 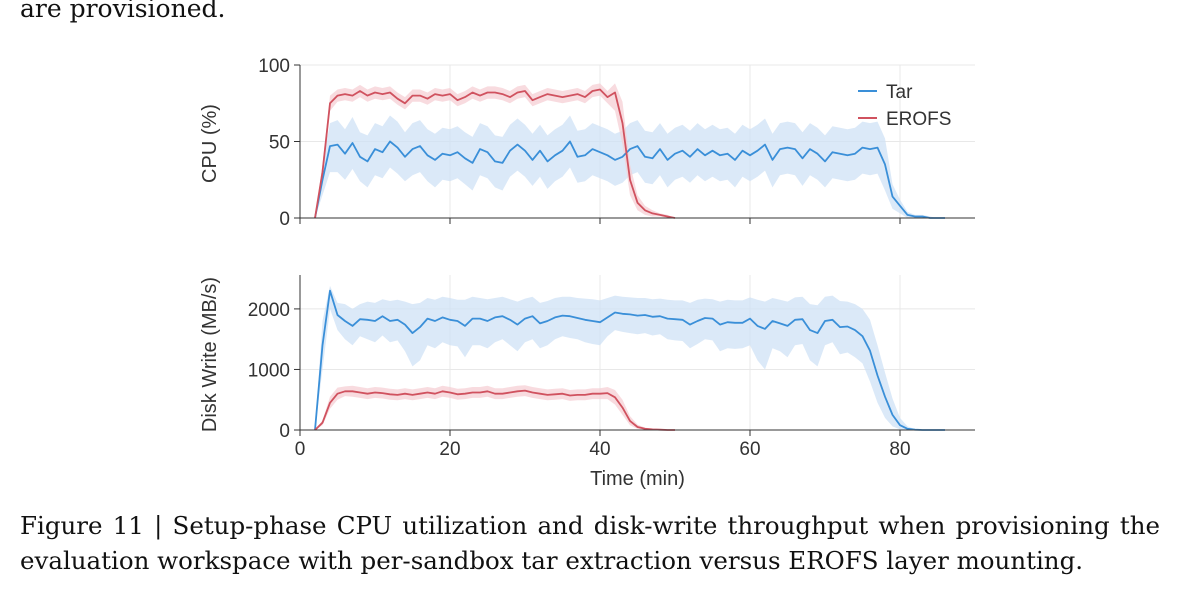 What do you see at coordinates (918, 119) in the screenshot?
I see `legend-label-erofs: EROFS` at bounding box center [918, 119].